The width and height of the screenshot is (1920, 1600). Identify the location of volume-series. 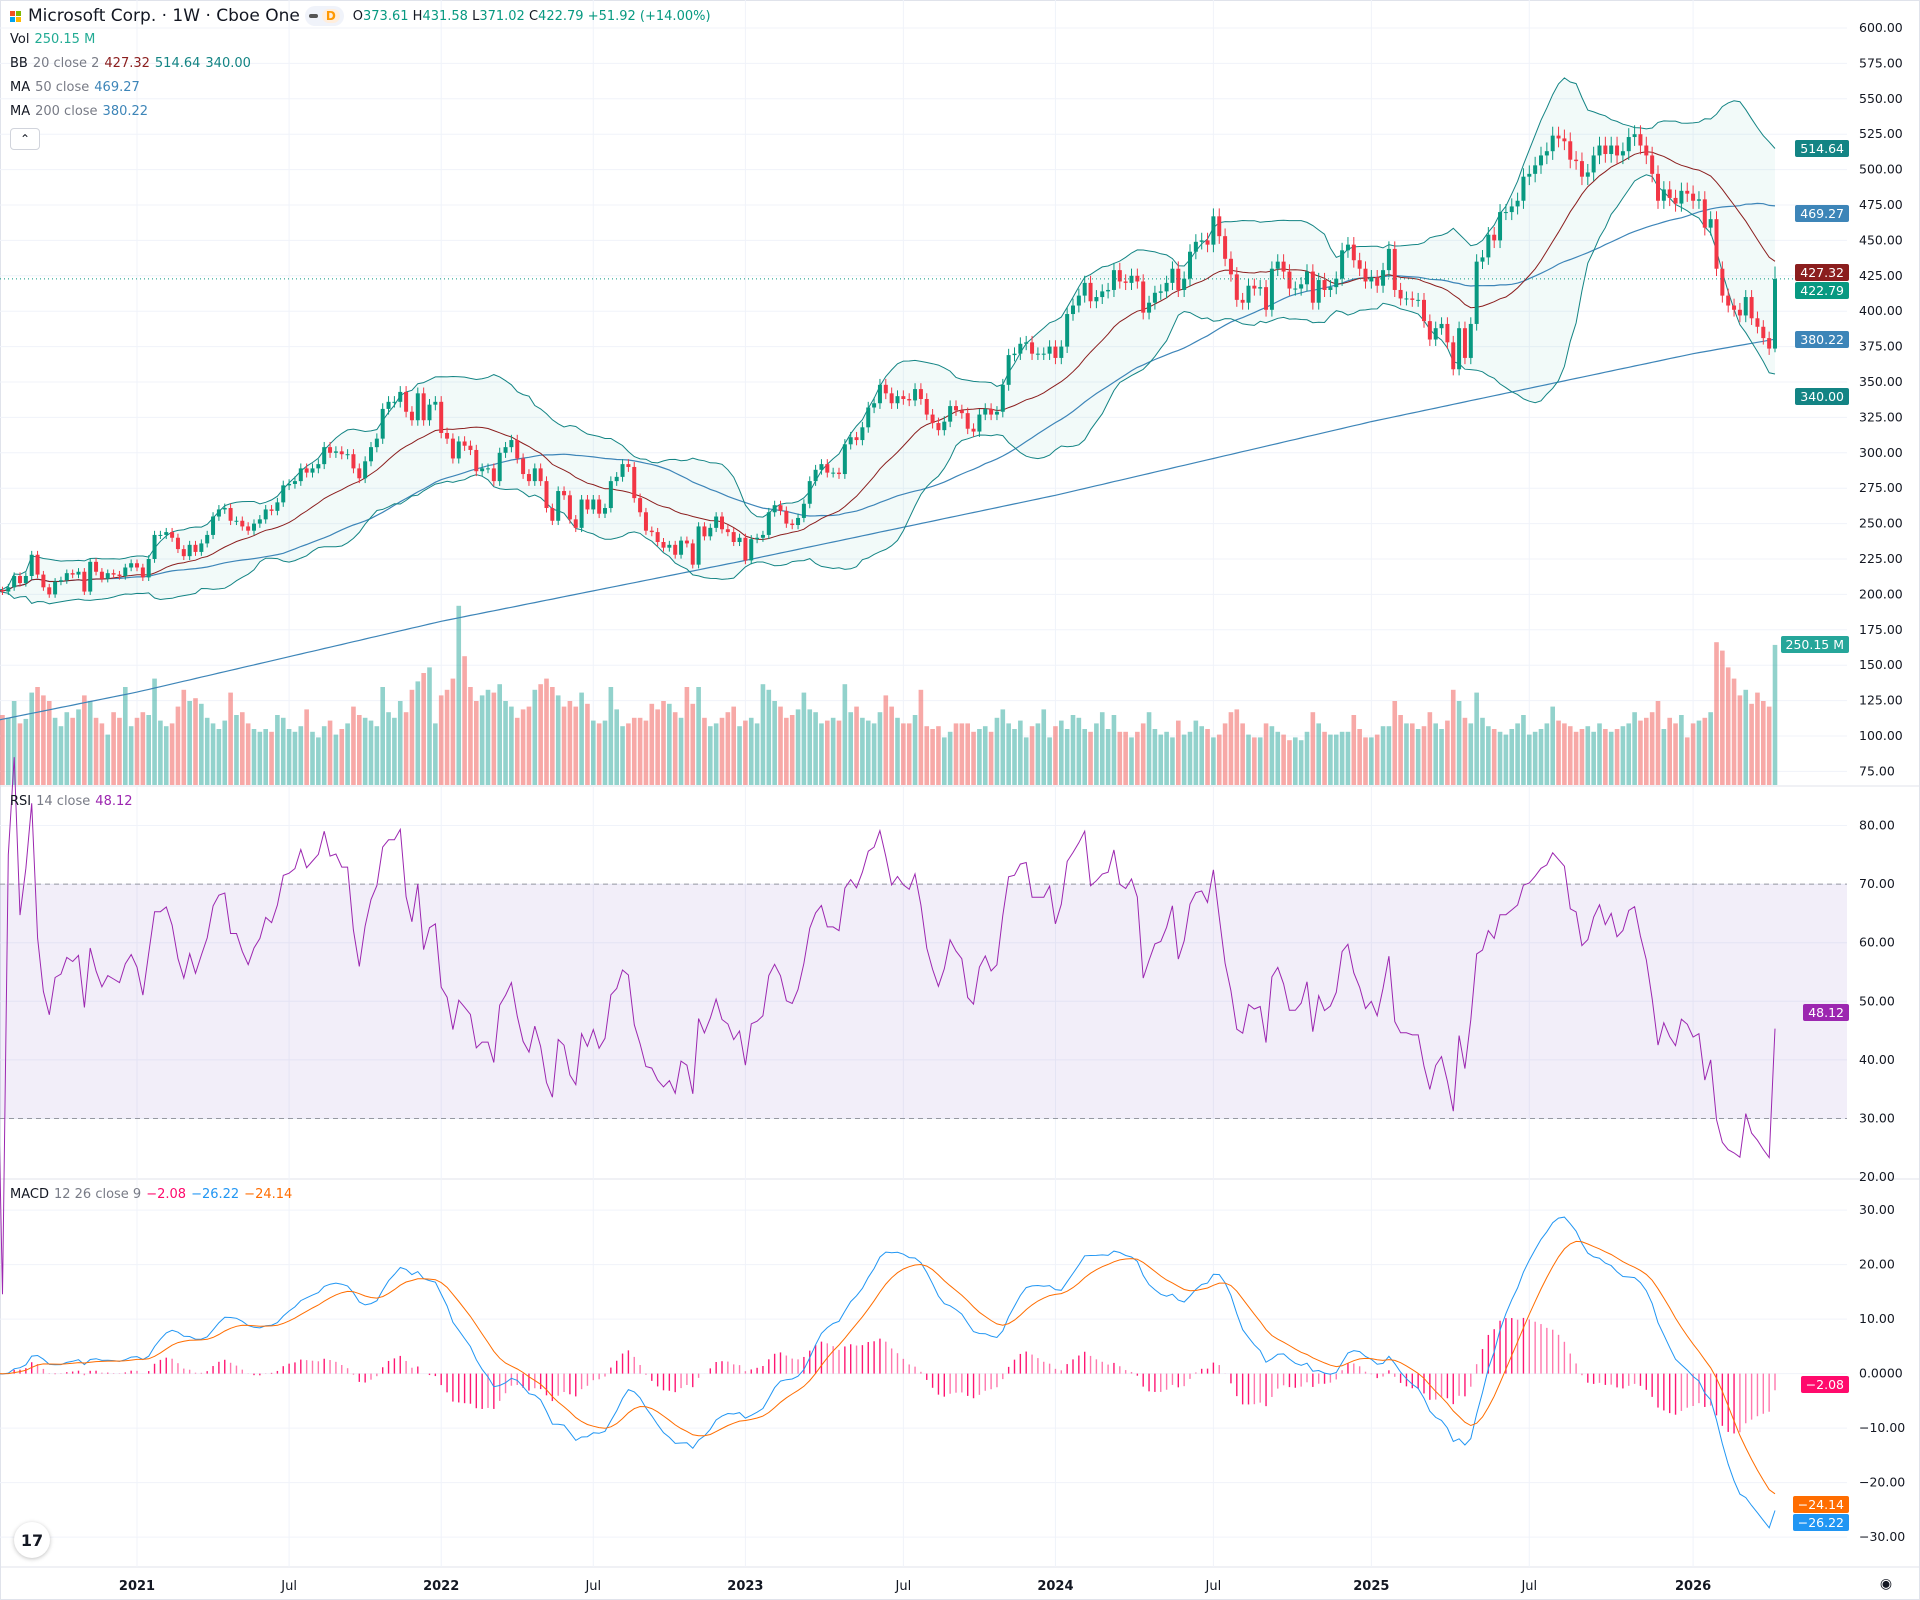
(889, 695).